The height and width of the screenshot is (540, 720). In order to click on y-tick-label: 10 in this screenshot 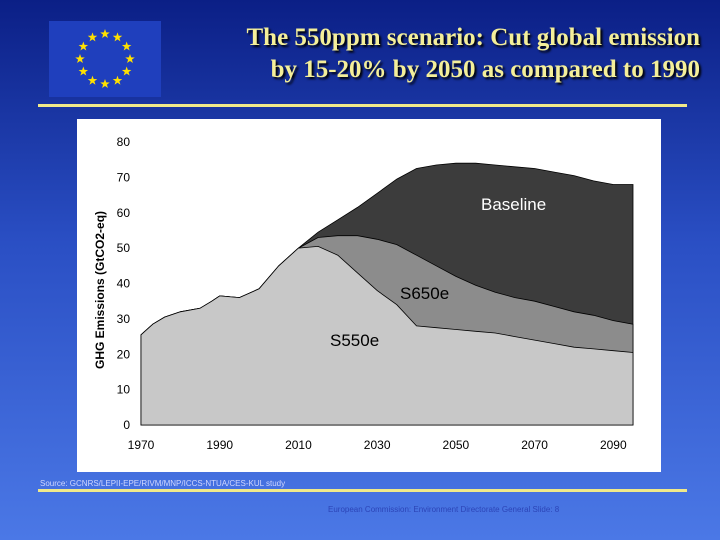, I will do `click(124, 390)`.